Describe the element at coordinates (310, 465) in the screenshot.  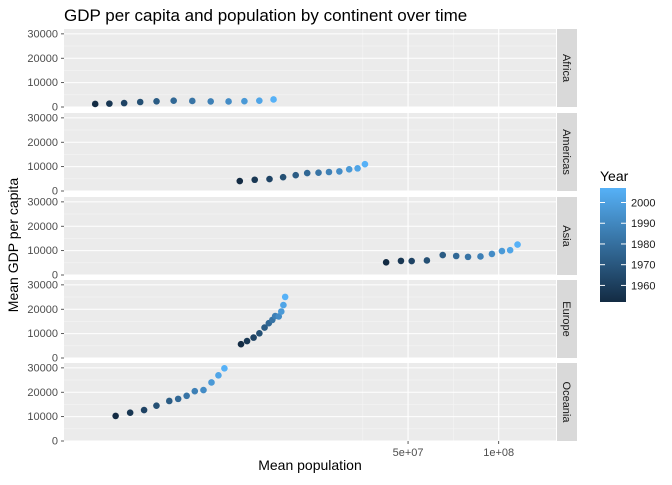
I see `x-axis-label: Mean population` at that location.